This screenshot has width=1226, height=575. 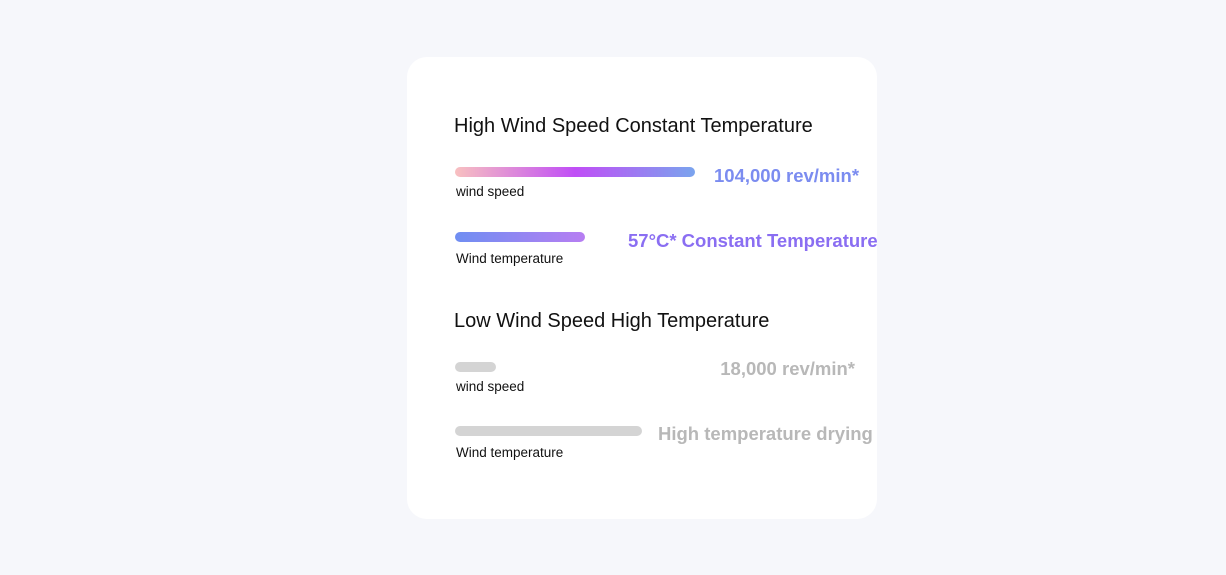 I want to click on wind-speed-value: 104,000 rev/min*, so click(x=787, y=175).